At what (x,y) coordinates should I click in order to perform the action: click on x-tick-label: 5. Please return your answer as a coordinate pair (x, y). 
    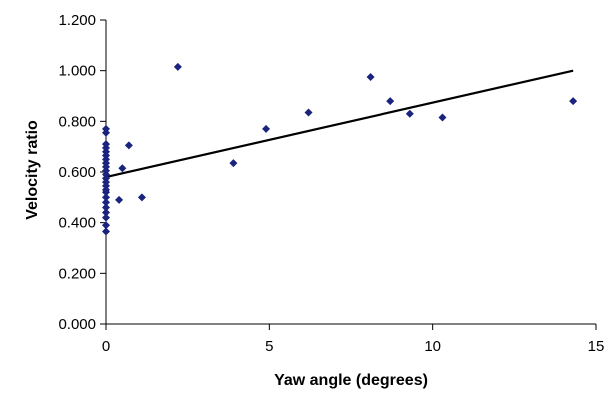
    Looking at the image, I should click on (269, 346).